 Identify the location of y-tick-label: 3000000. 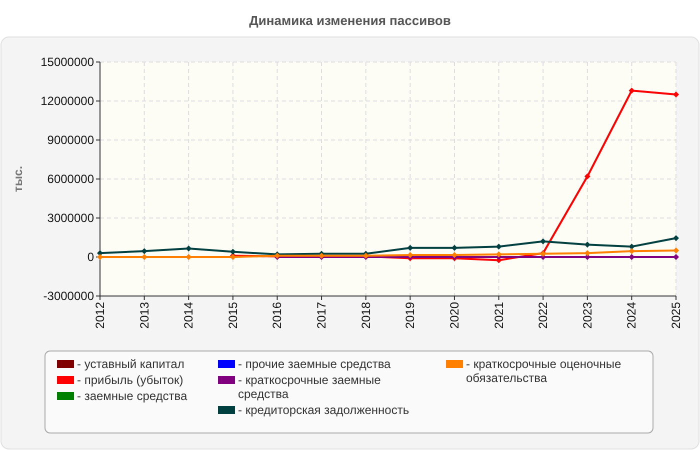
(70, 218).